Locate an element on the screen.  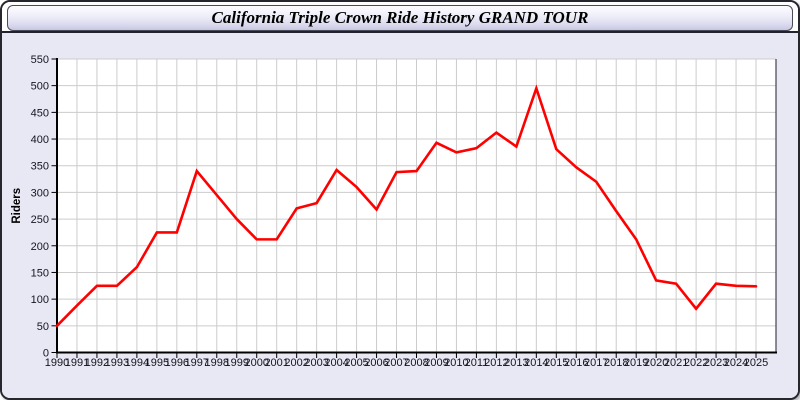
x-tick-label: 2008 is located at coordinates (416, 363).